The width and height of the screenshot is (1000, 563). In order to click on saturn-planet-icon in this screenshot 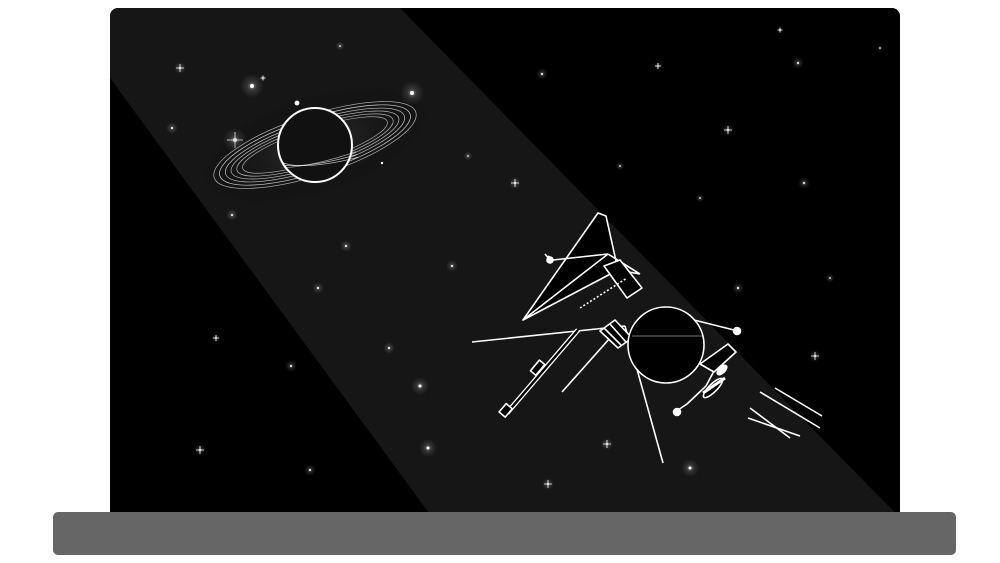, I will do `click(315, 145)`.